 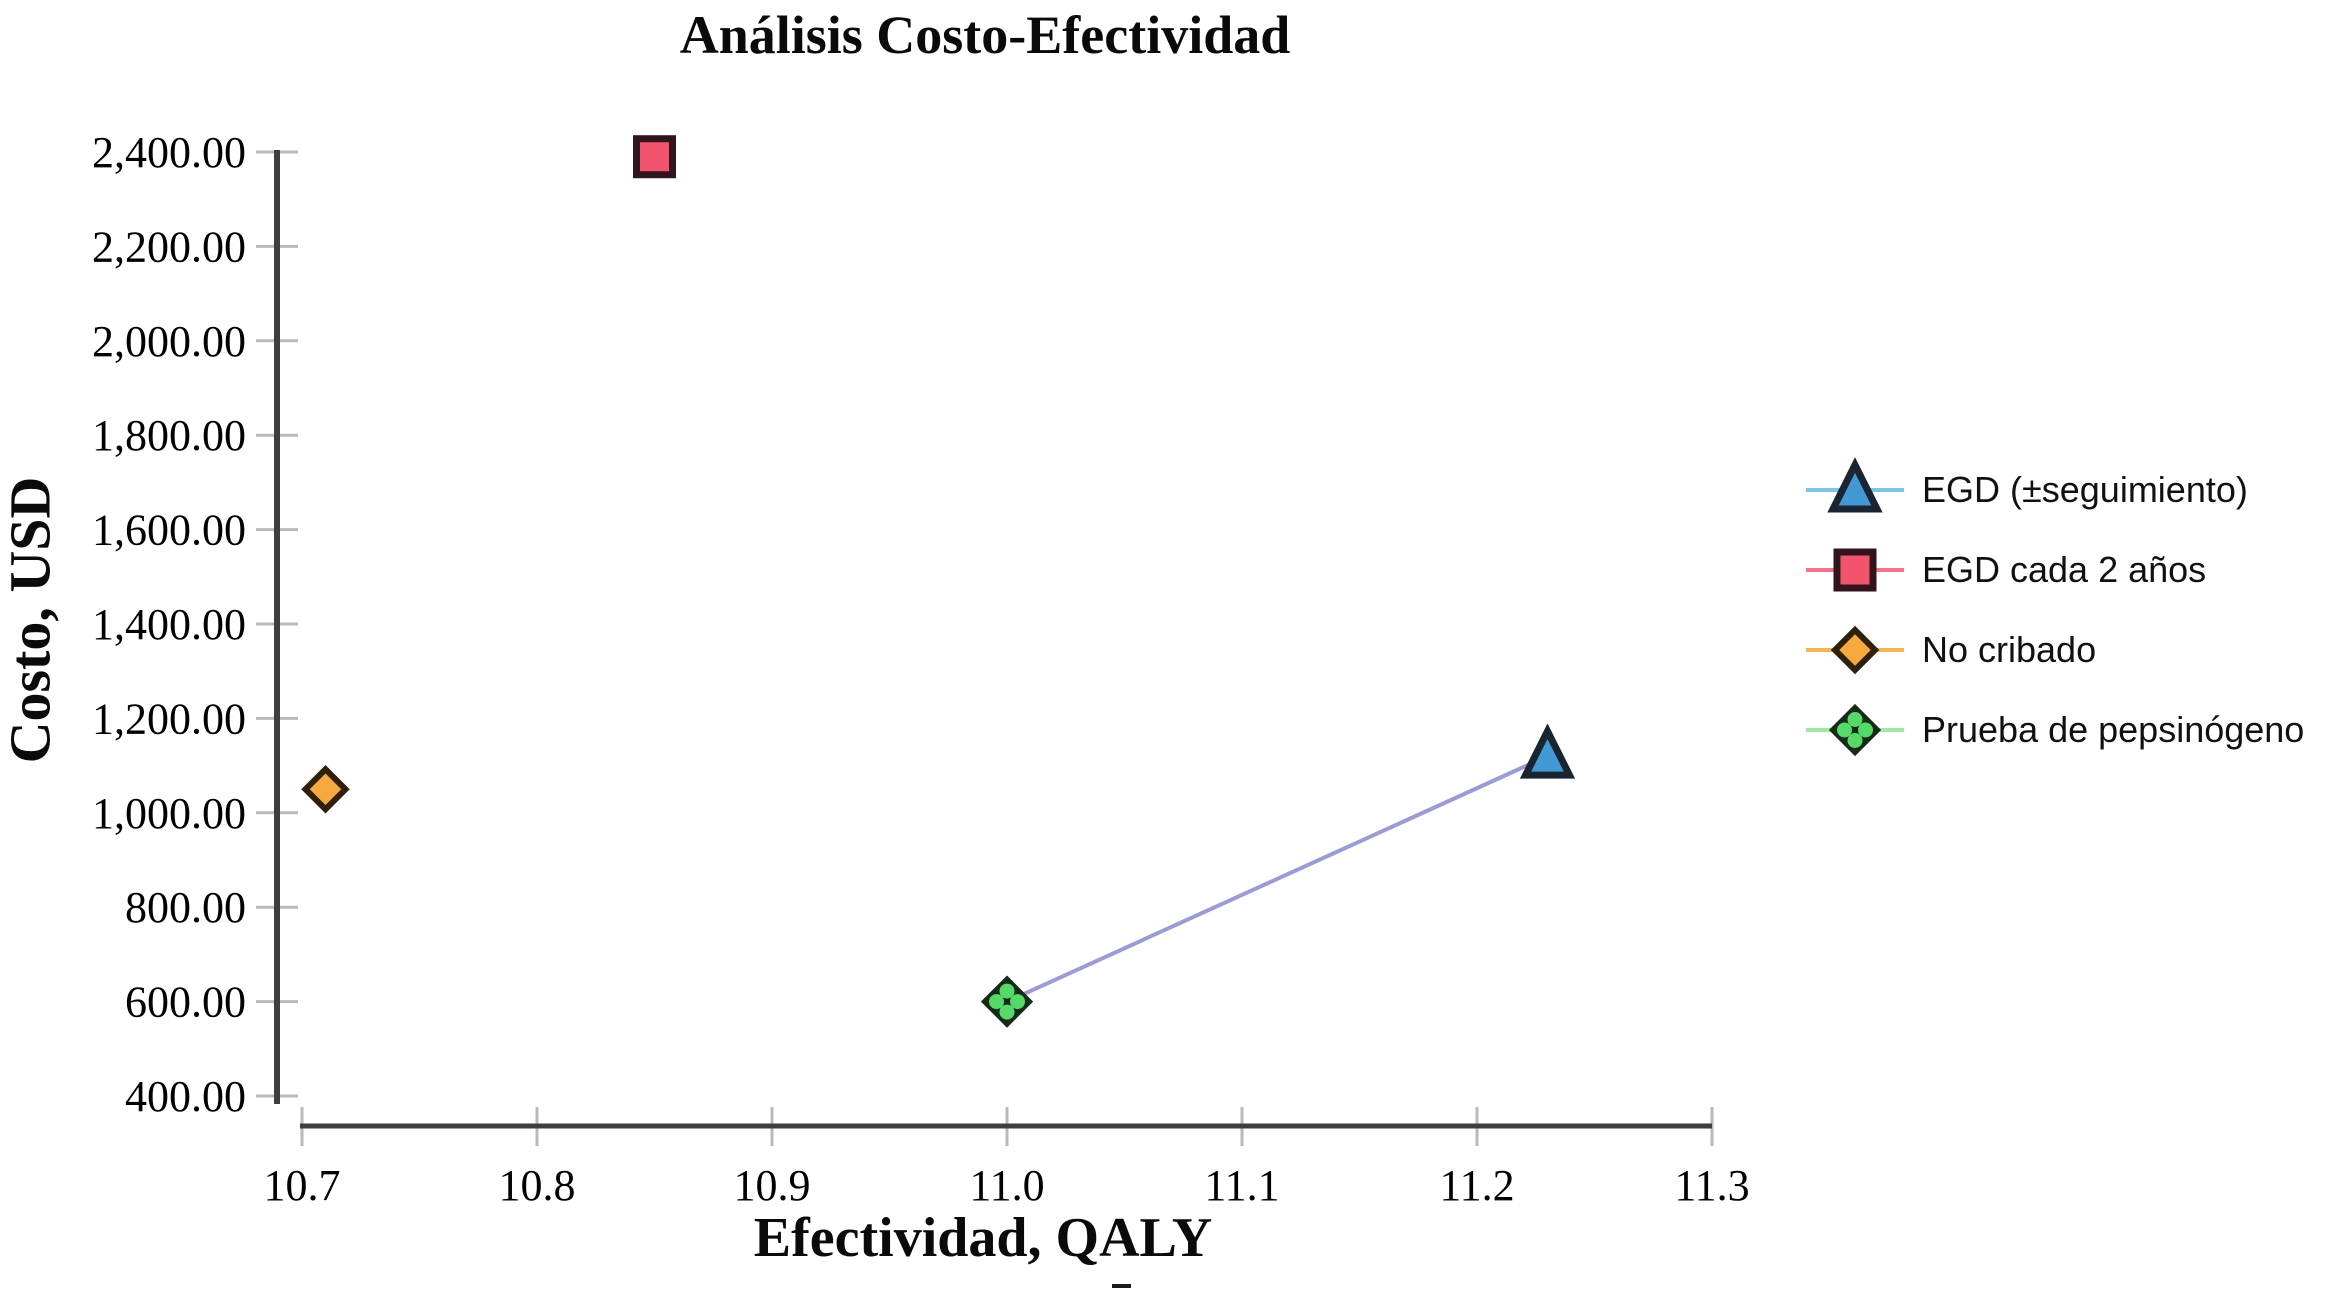 I want to click on legend-item-no-cribado: No cribado, so click(x=1948, y=650).